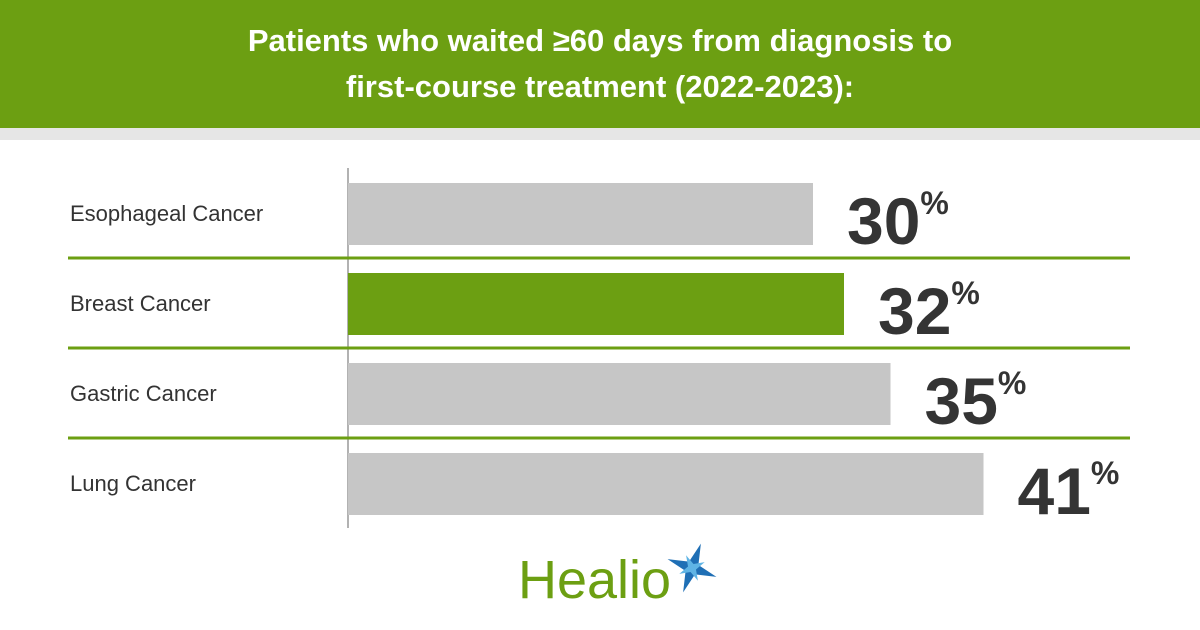 The image size is (1200, 630). I want to click on category-label: Gastric Cancer, so click(143, 393).